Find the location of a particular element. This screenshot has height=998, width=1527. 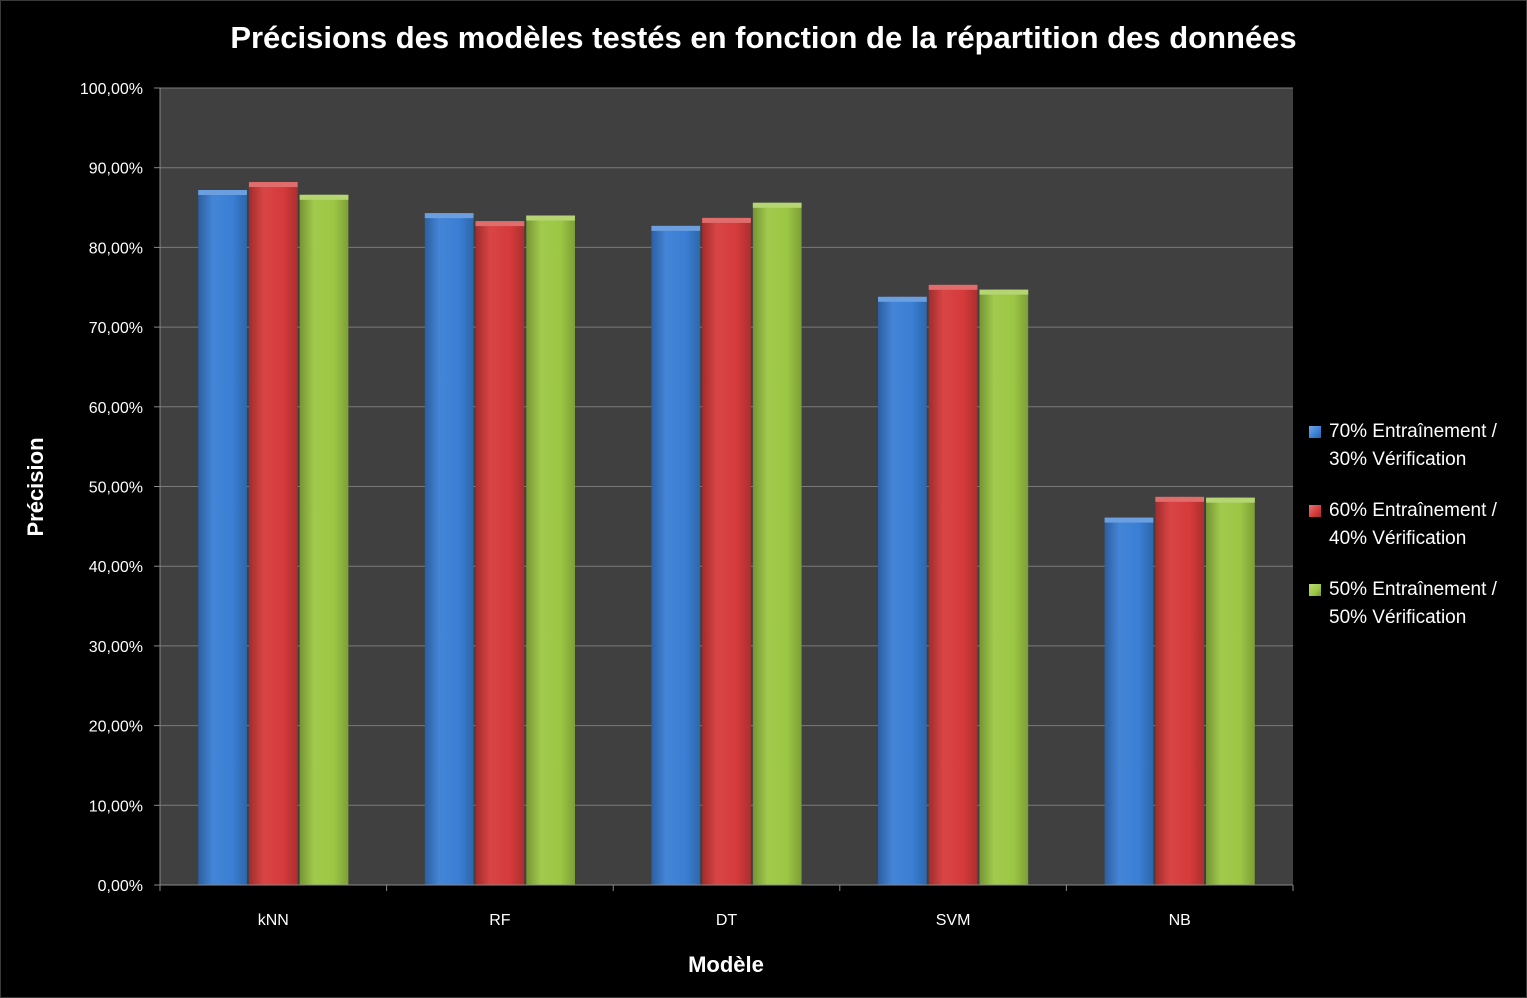

legend-item-series-1: 70% Entraînement / 30% Vérification is located at coordinates (1416, 446).